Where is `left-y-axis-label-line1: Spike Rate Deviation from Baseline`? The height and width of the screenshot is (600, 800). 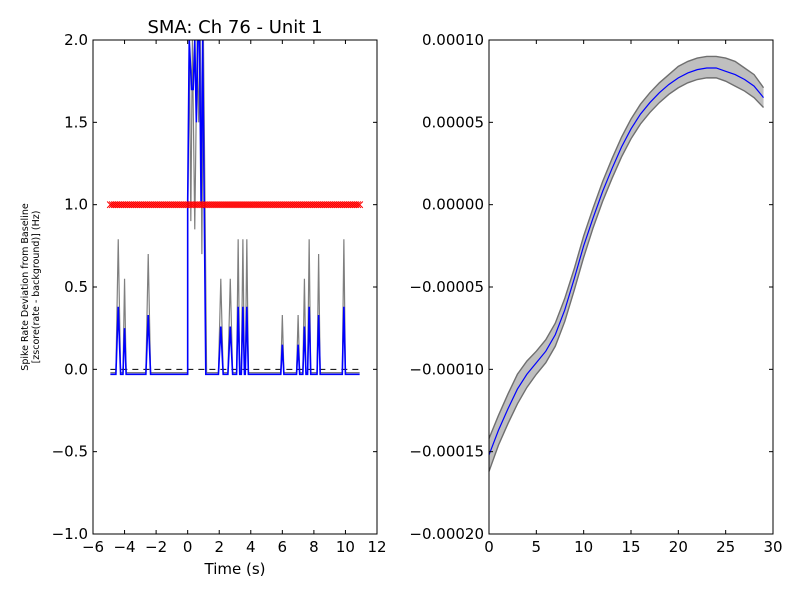 left-y-axis-label-line1: Spike Rate Deviation from Baseline is located at coordinates (25, 287).